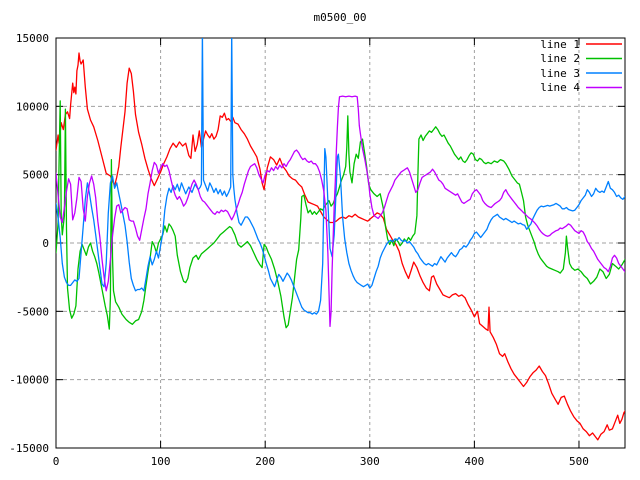  Describe the element at coordinates (560, 73) in the screenshot. I see `legend-label-3: line 3` at that location.